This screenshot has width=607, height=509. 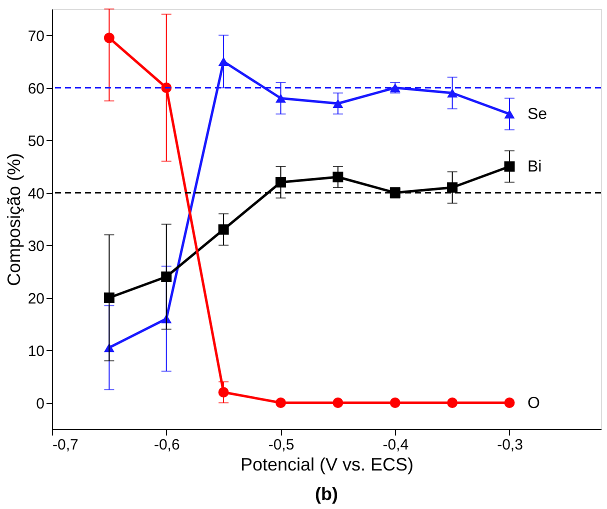 What do you see at coordinates (510, 445) in the screenshot?
I see `x-tick-label: -0,3` at bounding box center [510, 445].